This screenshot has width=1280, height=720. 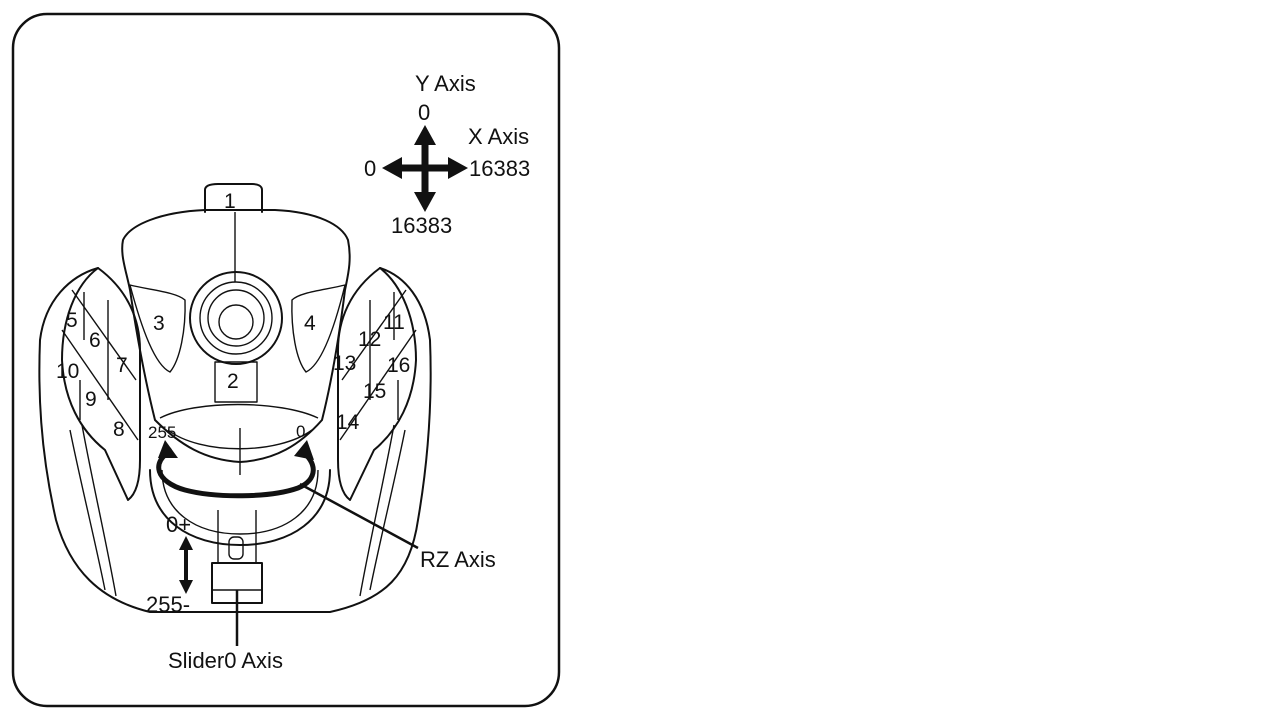 I want to click on slider-top-value: 0+, so click(x=178, y=524).